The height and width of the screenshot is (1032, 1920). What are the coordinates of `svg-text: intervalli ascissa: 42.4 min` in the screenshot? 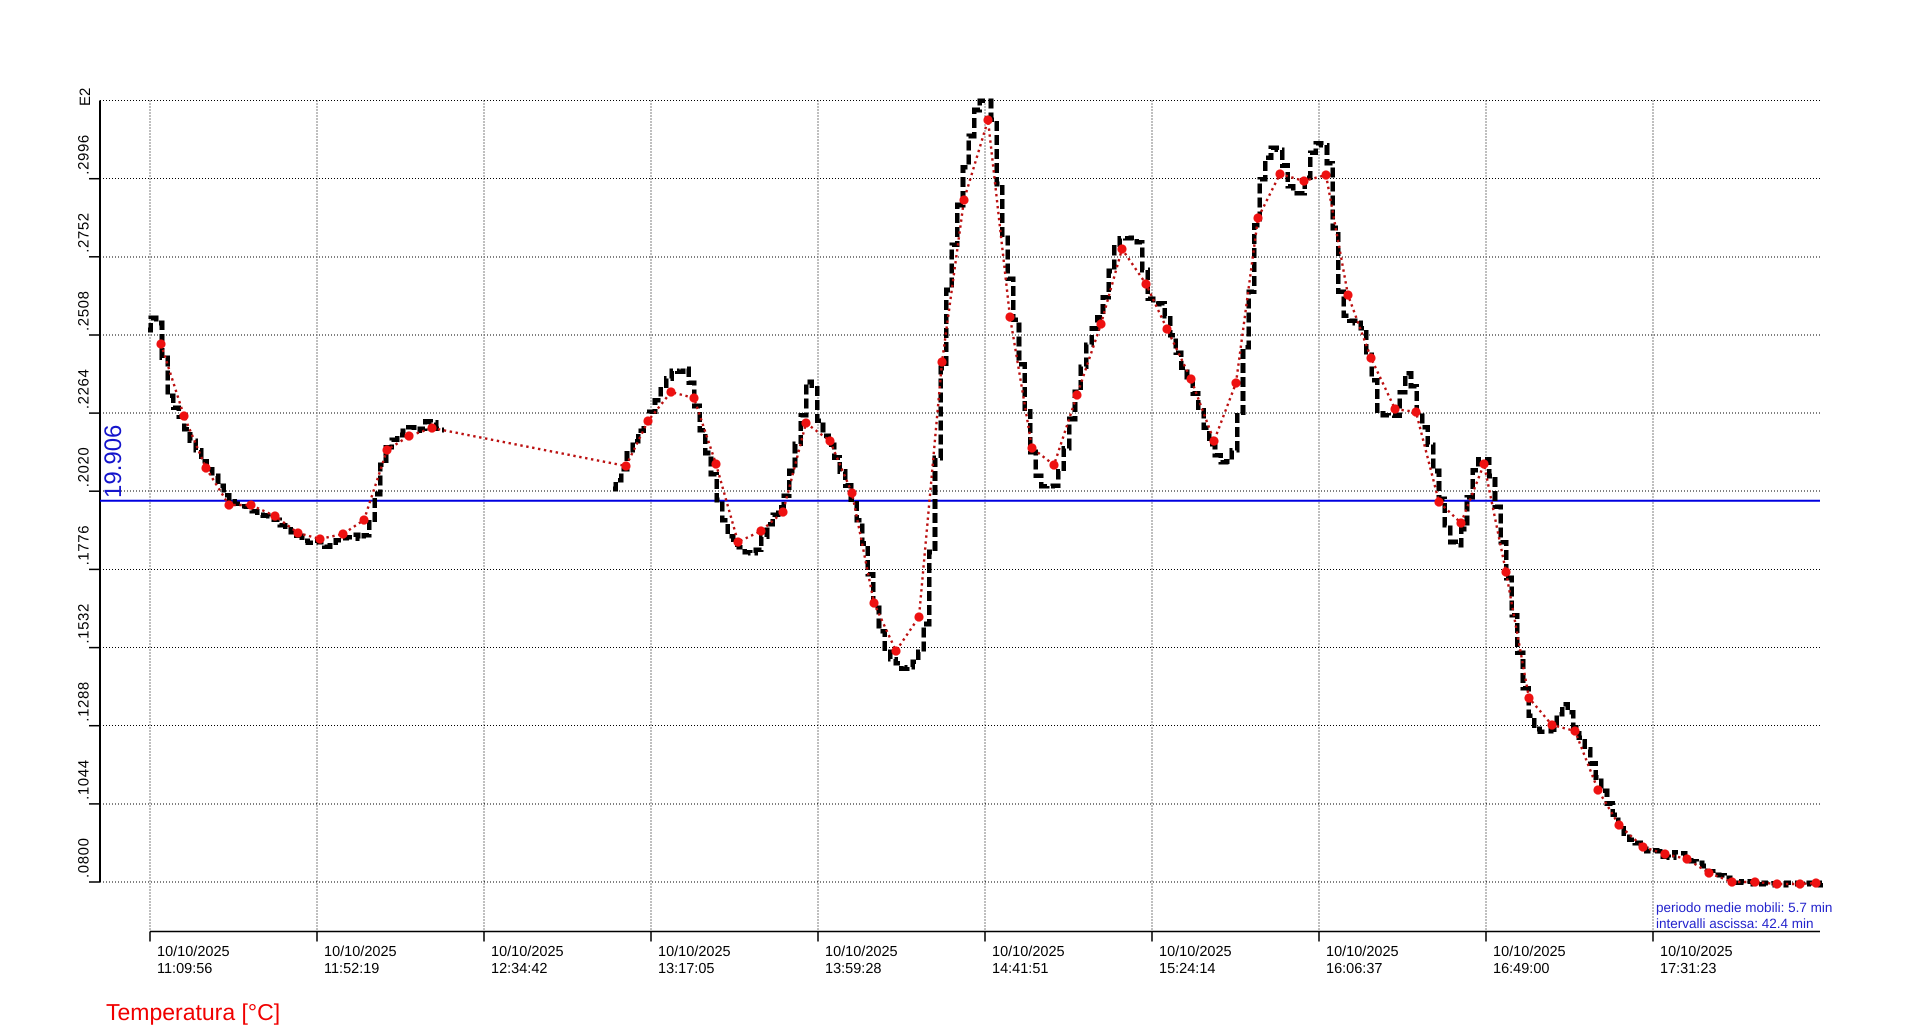 It's located at (1735, 923).